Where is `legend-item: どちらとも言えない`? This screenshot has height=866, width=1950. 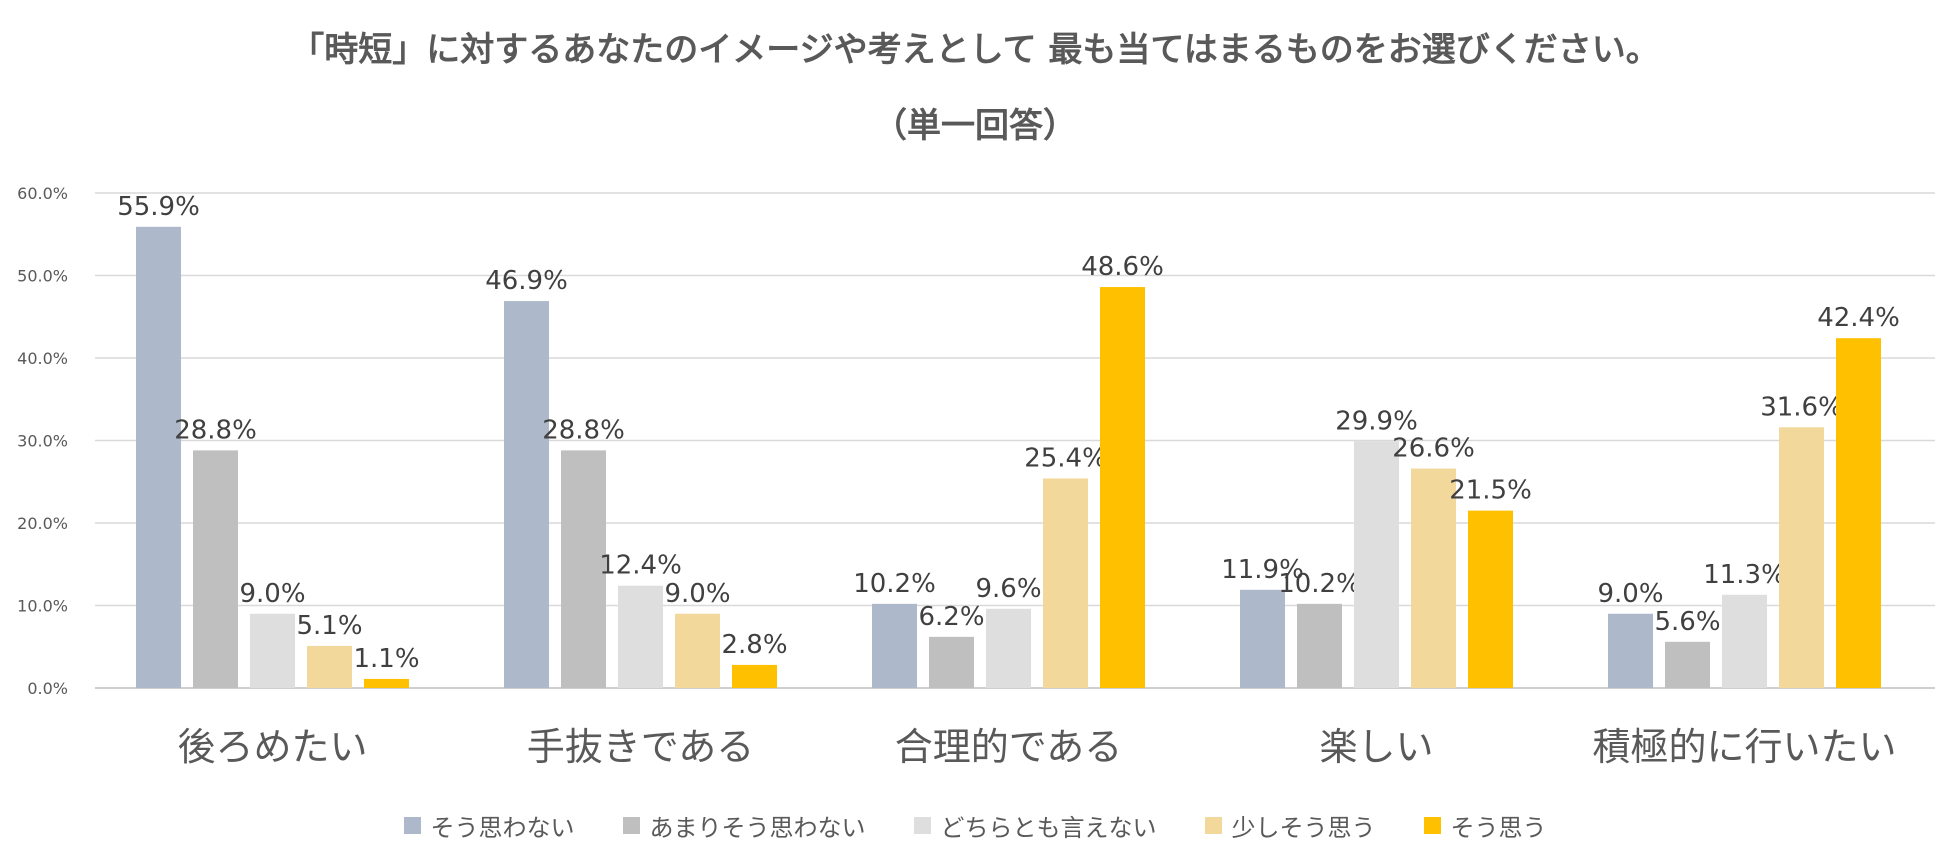 legend-item: どちらとも言えない is located at coordinates (1035, 825).